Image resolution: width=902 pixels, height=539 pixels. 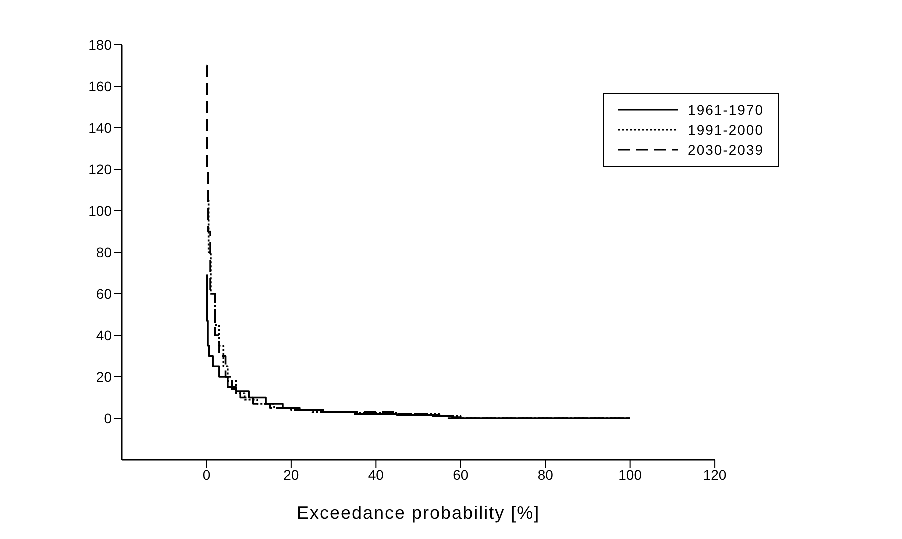 What do you see at coordinates (715, 474) in the screenshot?
I see `x-tick-label: 120` at bounding box center [715, 474].